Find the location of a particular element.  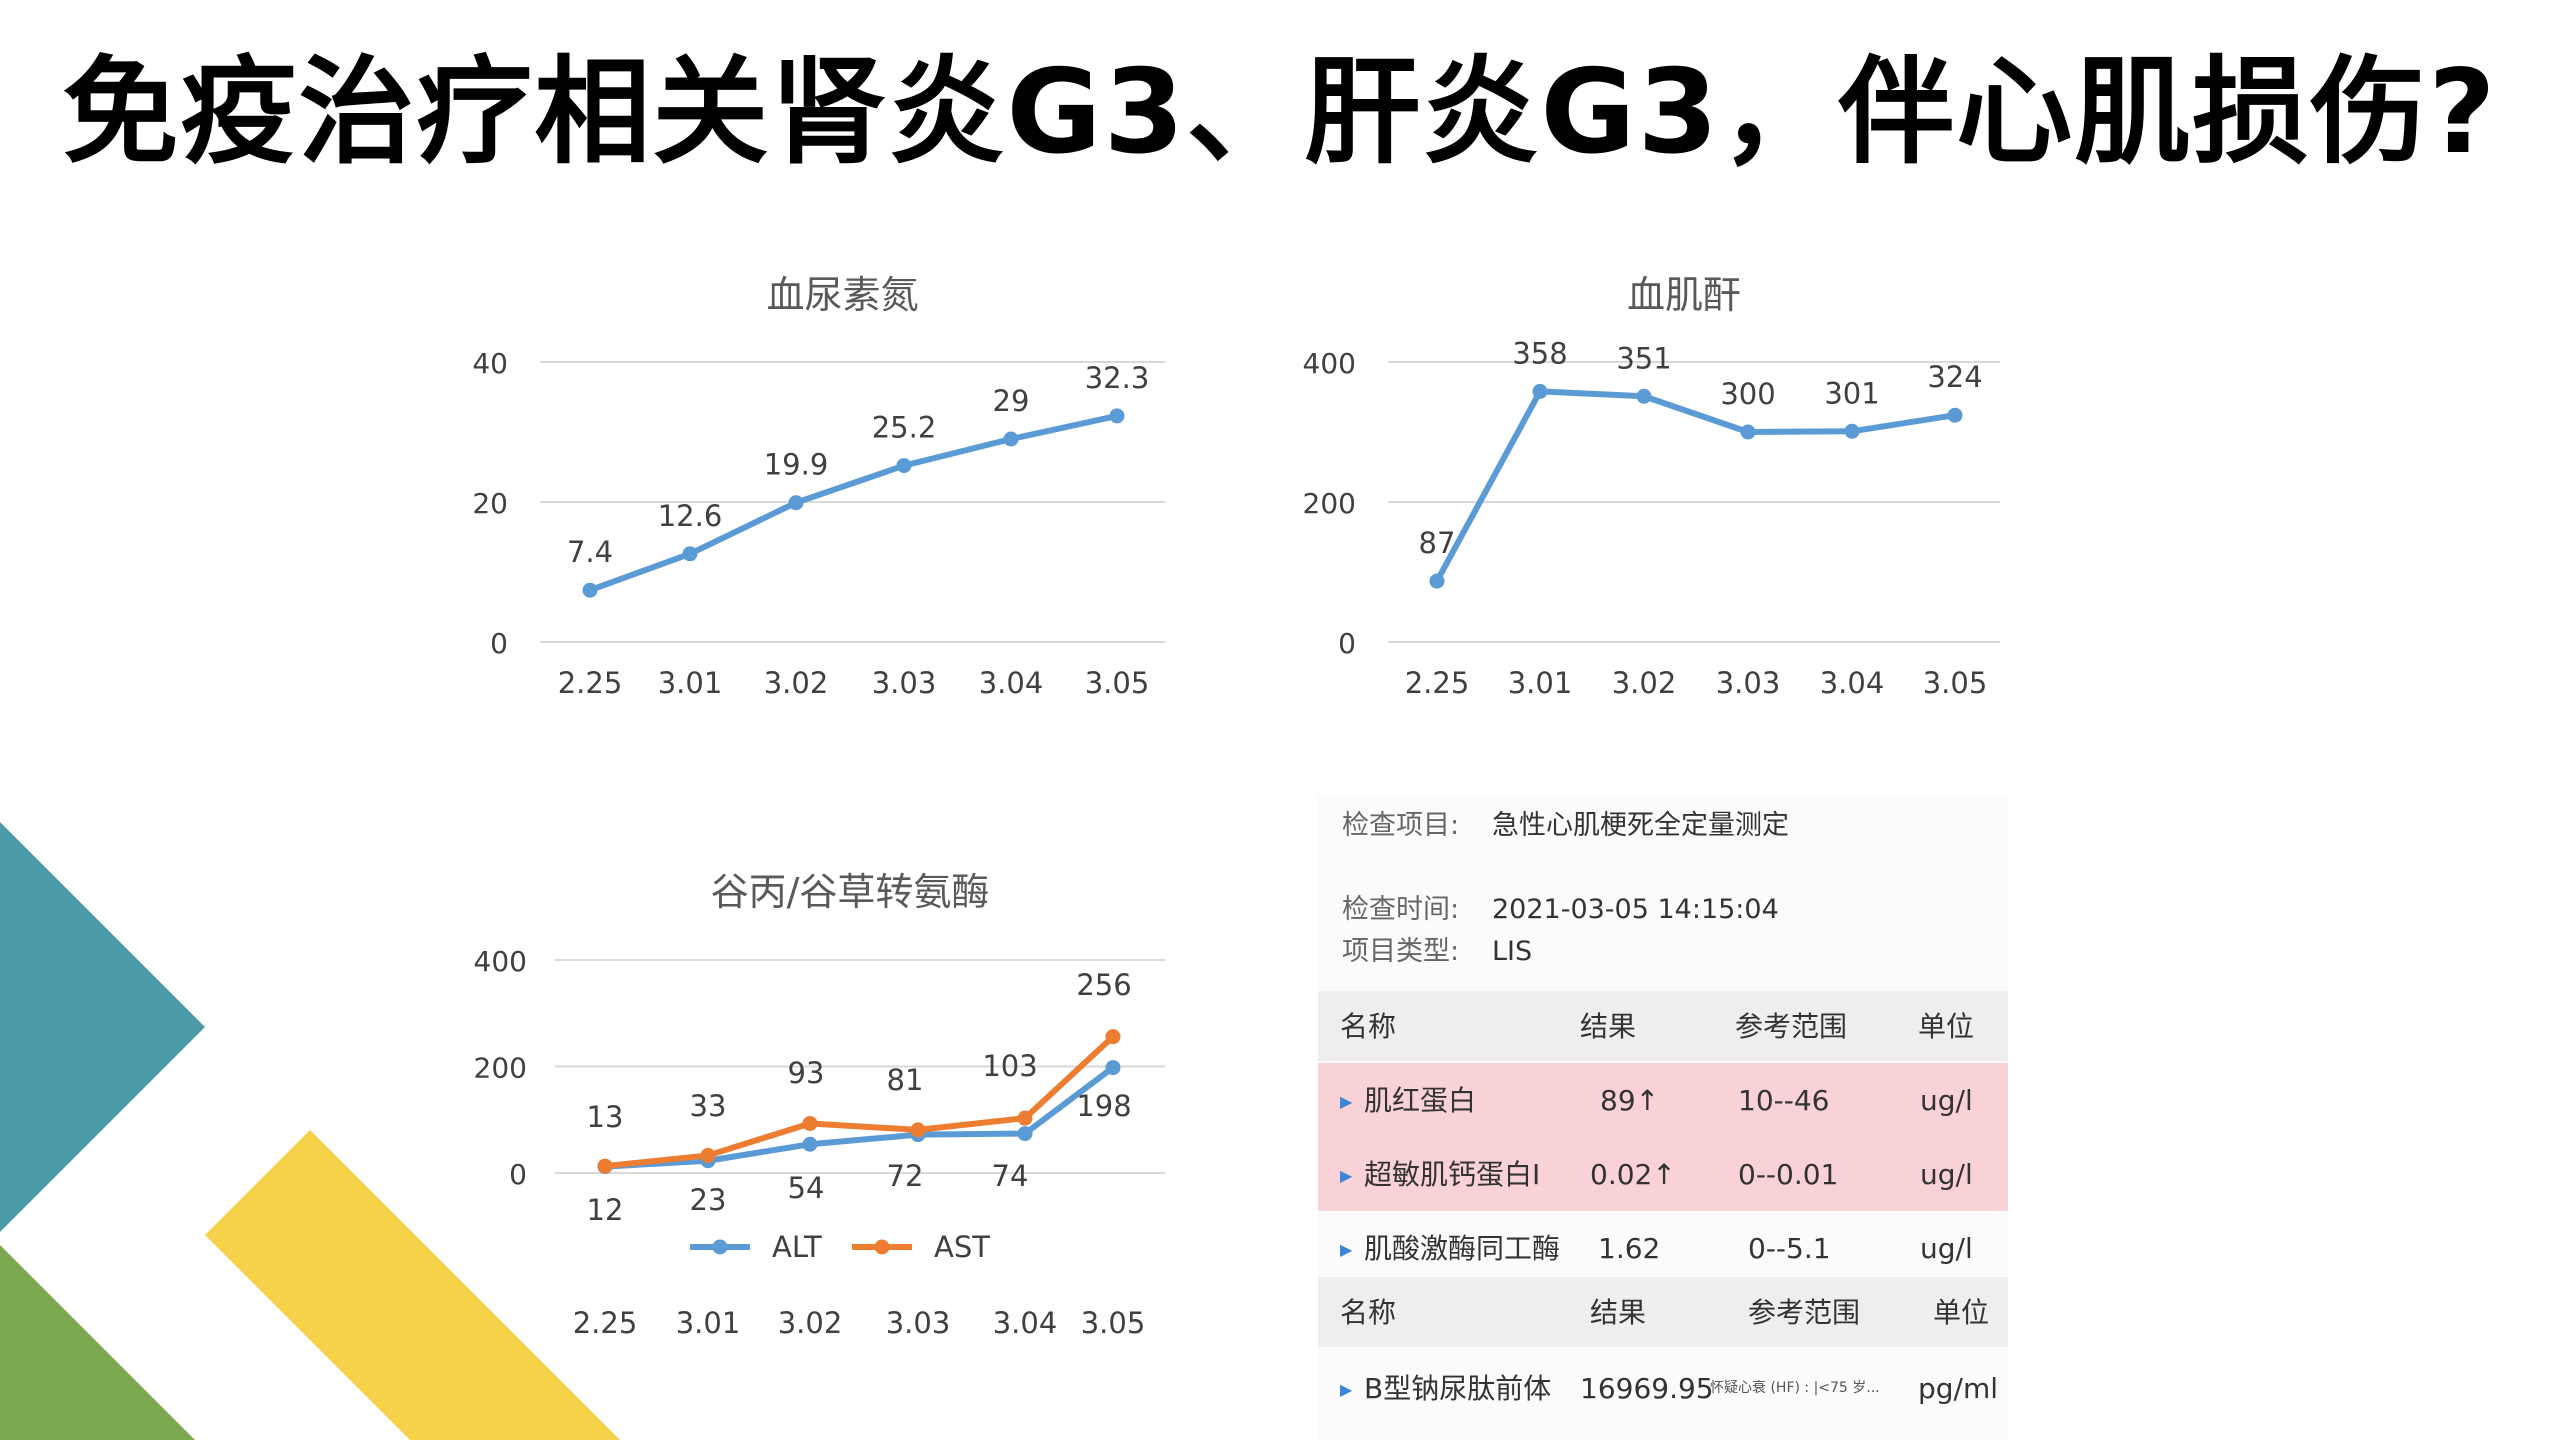

row-range: 10--46 is located at coordinates (1784, 1100).